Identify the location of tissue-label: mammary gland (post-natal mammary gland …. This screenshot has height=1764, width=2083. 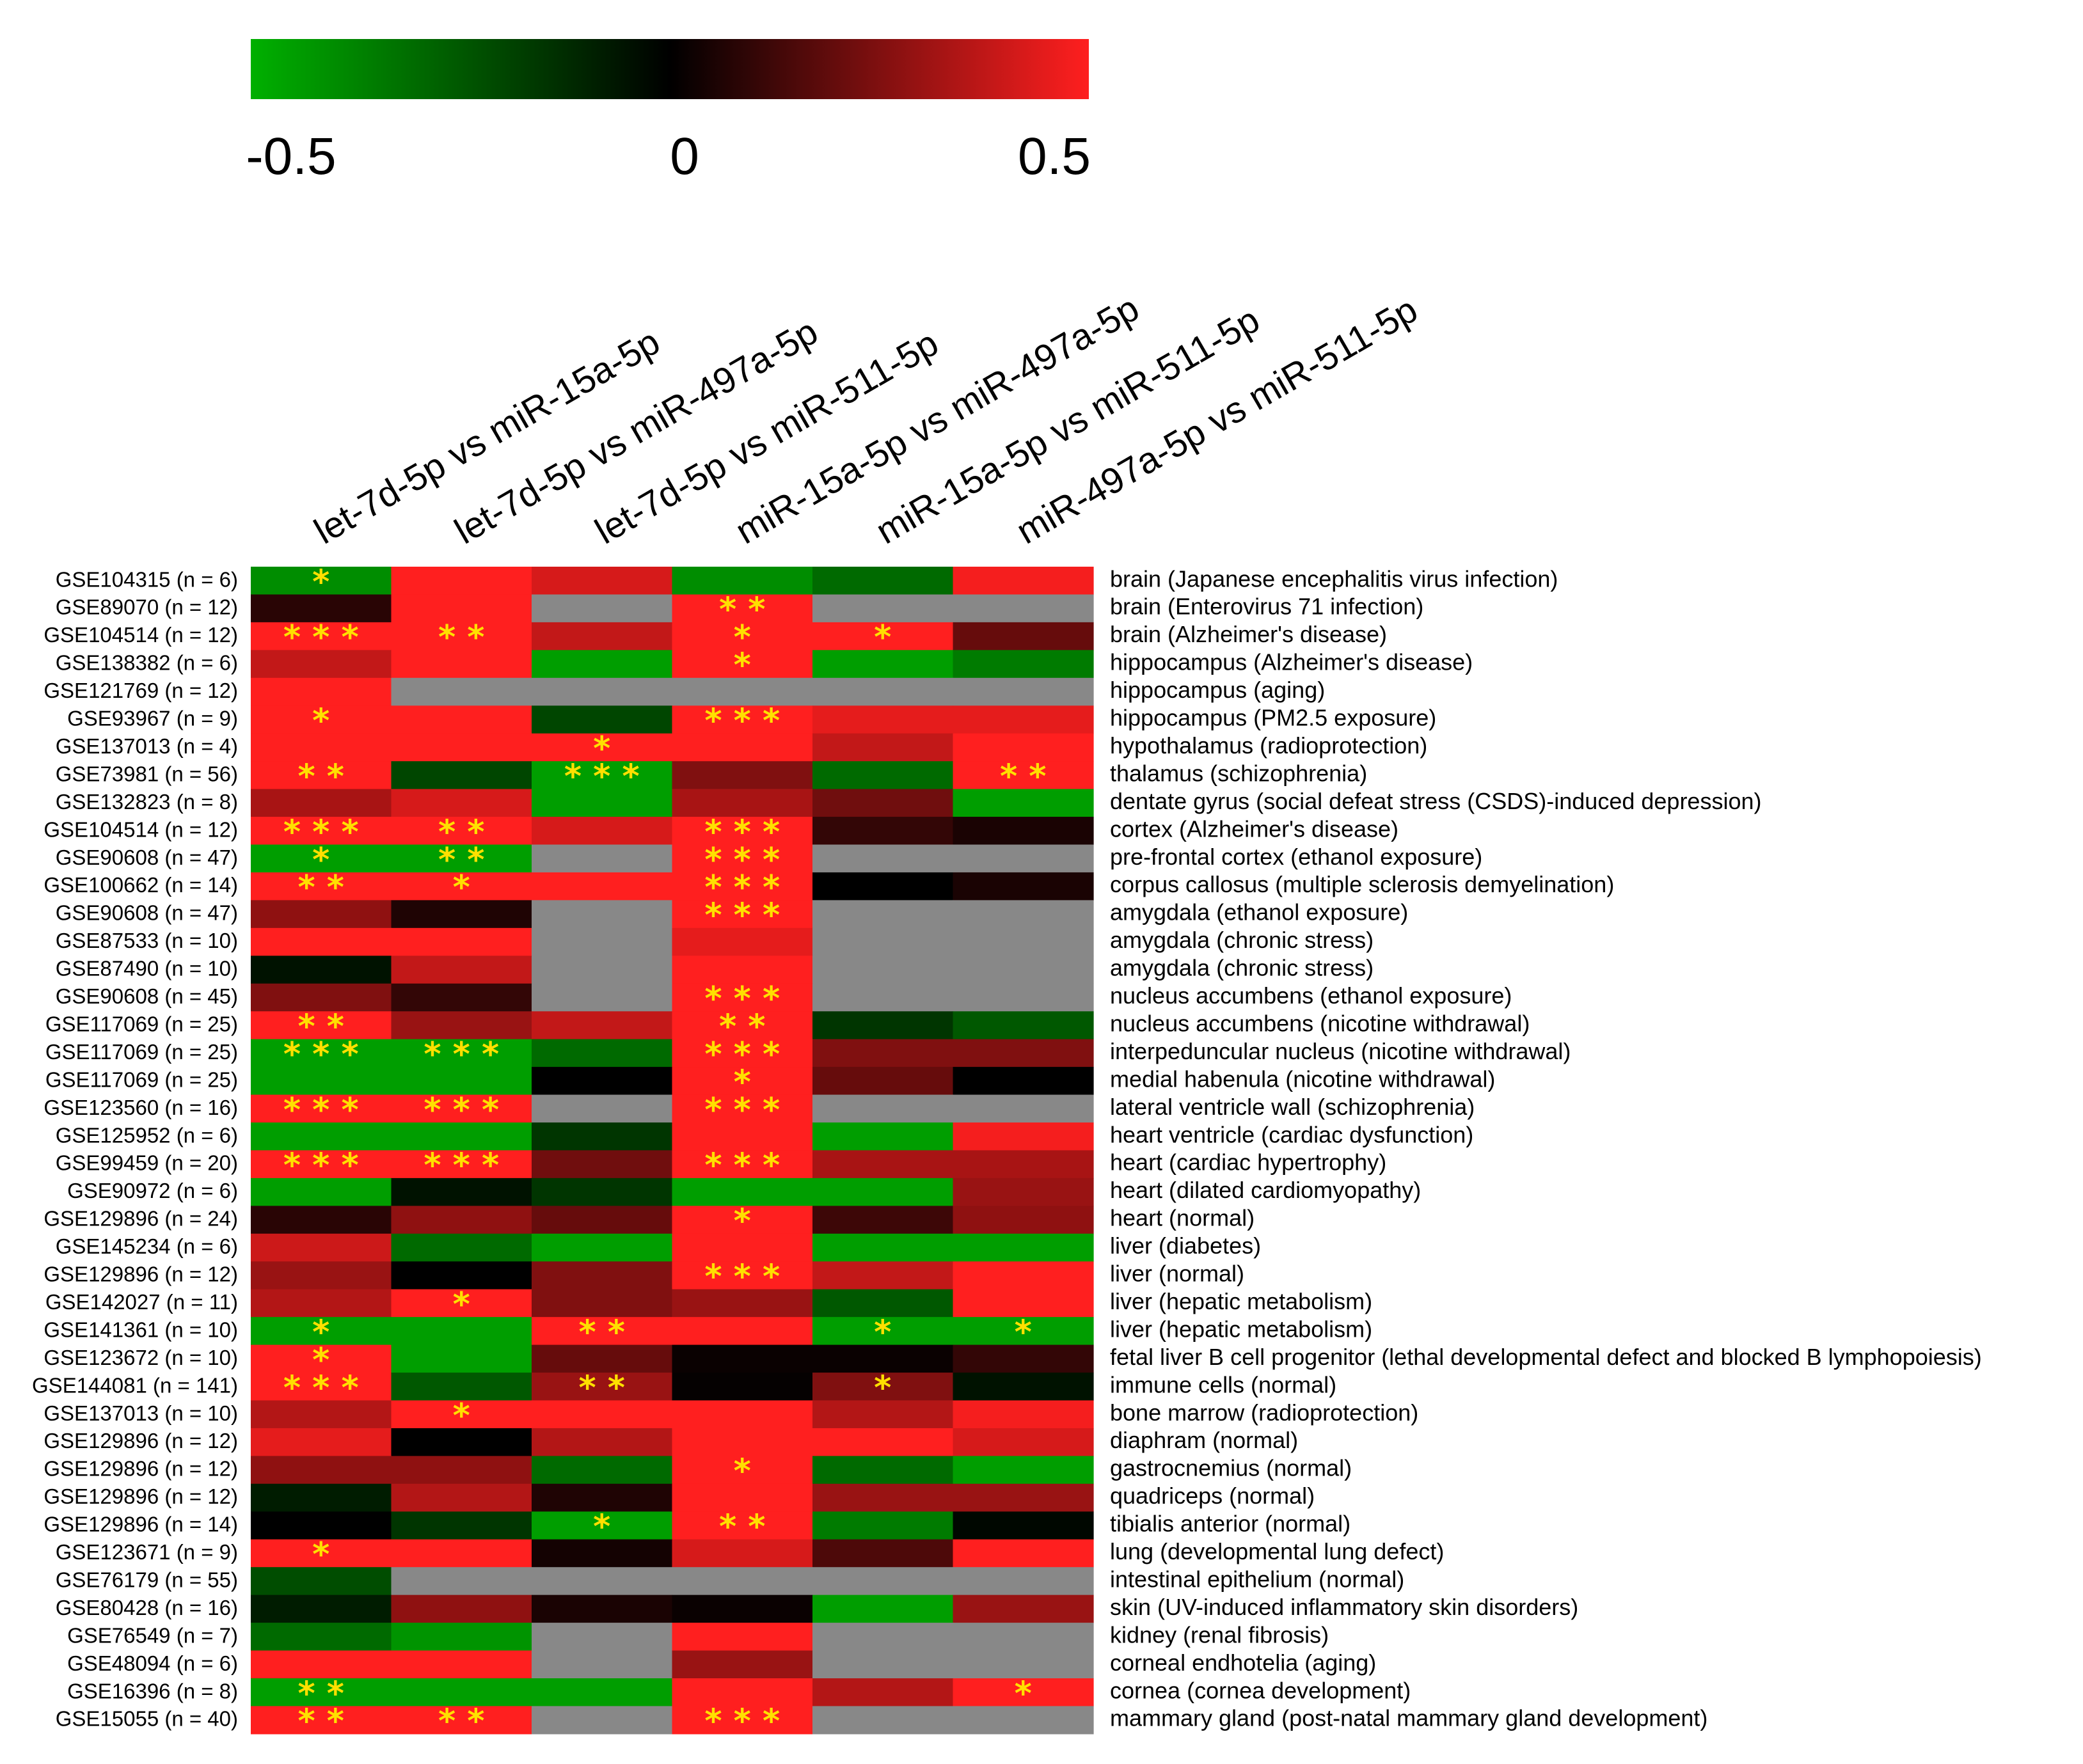
(1408, 1718).